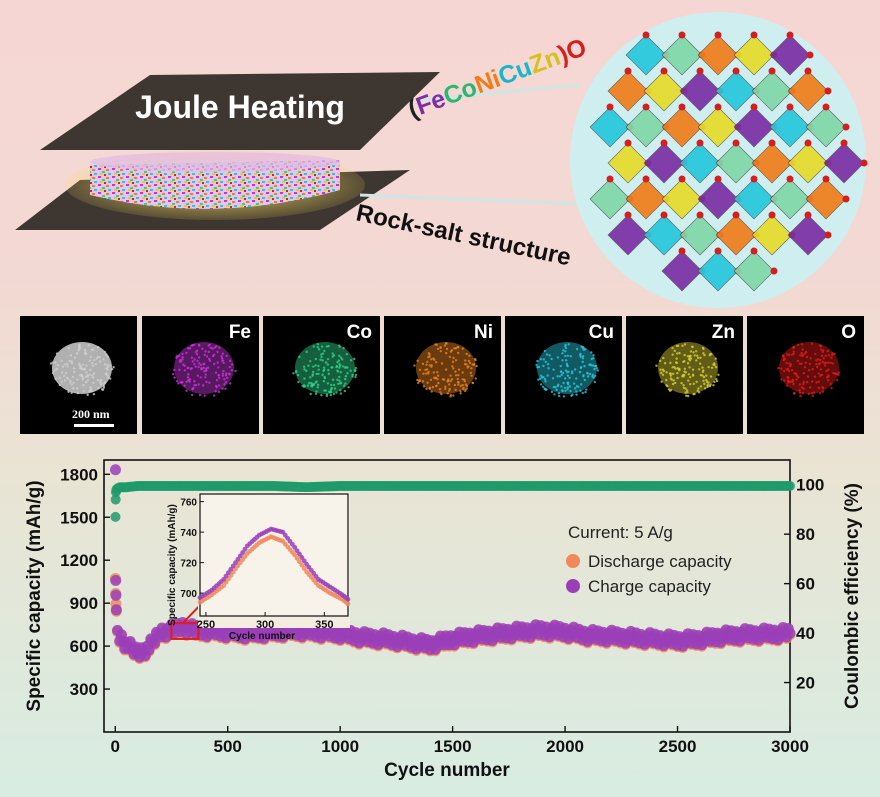  What do you see at coordinates (188, 594) in the screenshot?
I see `inset-y-tick-label: 700` at bounding box center [188, 594].